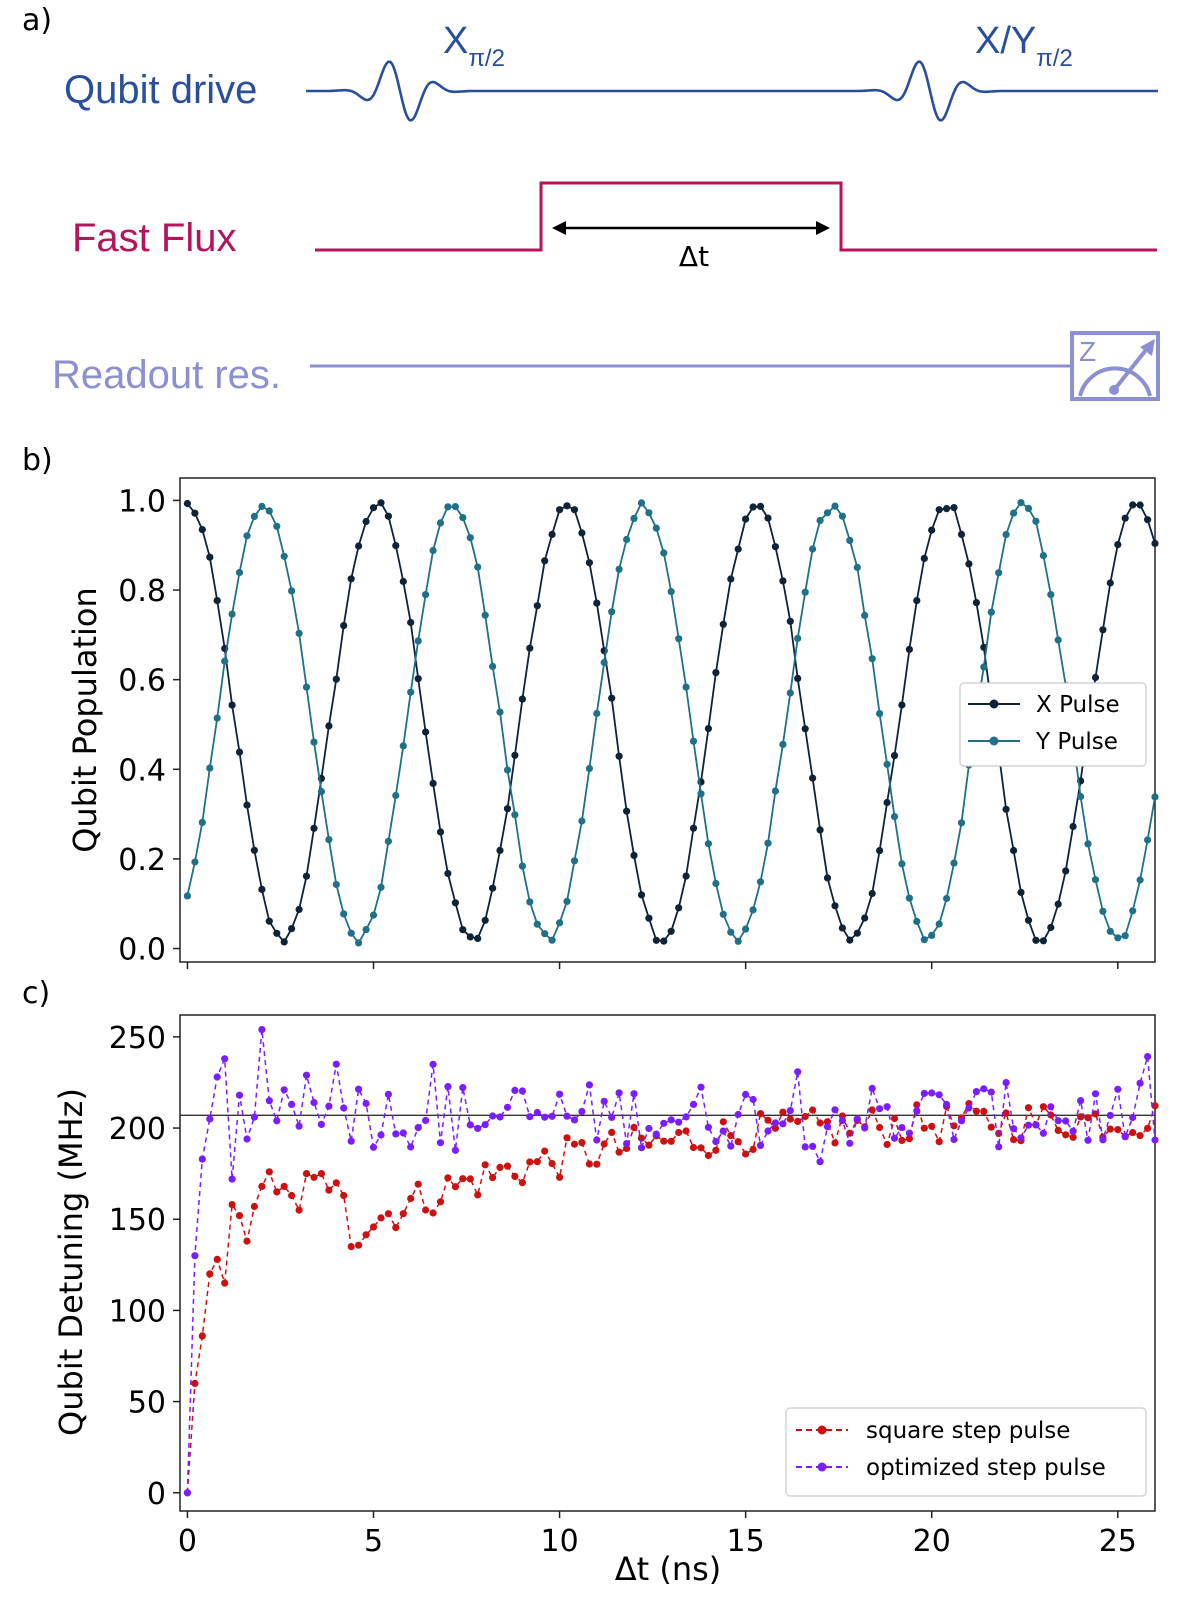 The height and width of the screenshot is (1614, 1182). What do you see at coordinates (137, 1311) in the screenshot?
I see `plot-c-y-tick-label: 100` at bounding box center [137, 1311].